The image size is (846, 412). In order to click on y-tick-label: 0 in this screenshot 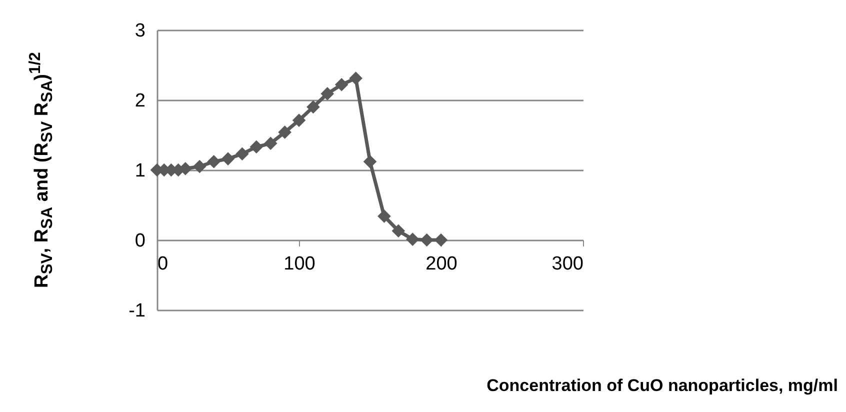, I will do `click(140, 241)`.